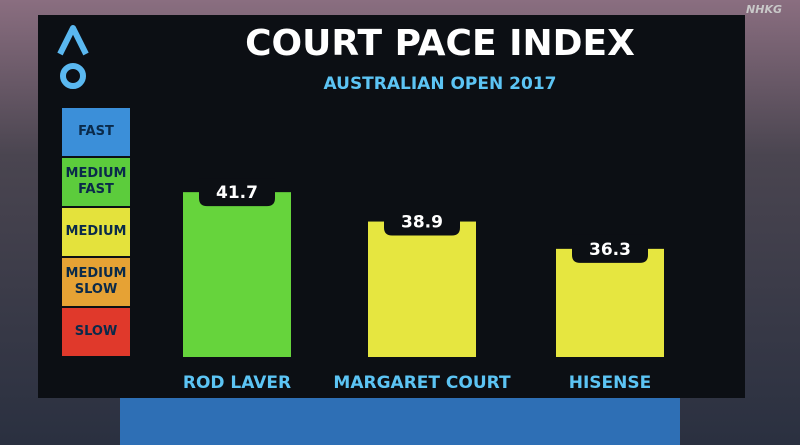 The image size is (800, 445). What do you see at coordinates (400, 421) in the screenshot?
I see `court` at bounding box center [400, 421].